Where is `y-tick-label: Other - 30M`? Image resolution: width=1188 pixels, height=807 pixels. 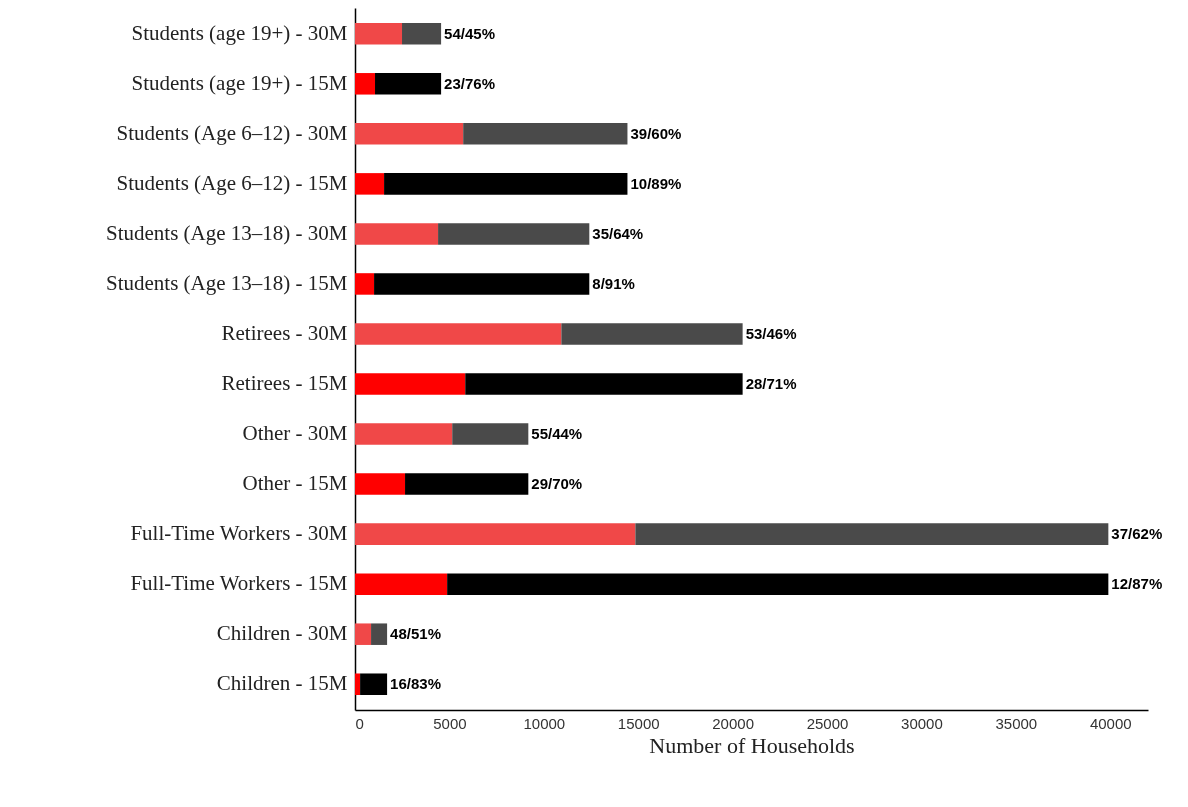 y-tick-label: Other - 30M is located at coordinates (295, 433).